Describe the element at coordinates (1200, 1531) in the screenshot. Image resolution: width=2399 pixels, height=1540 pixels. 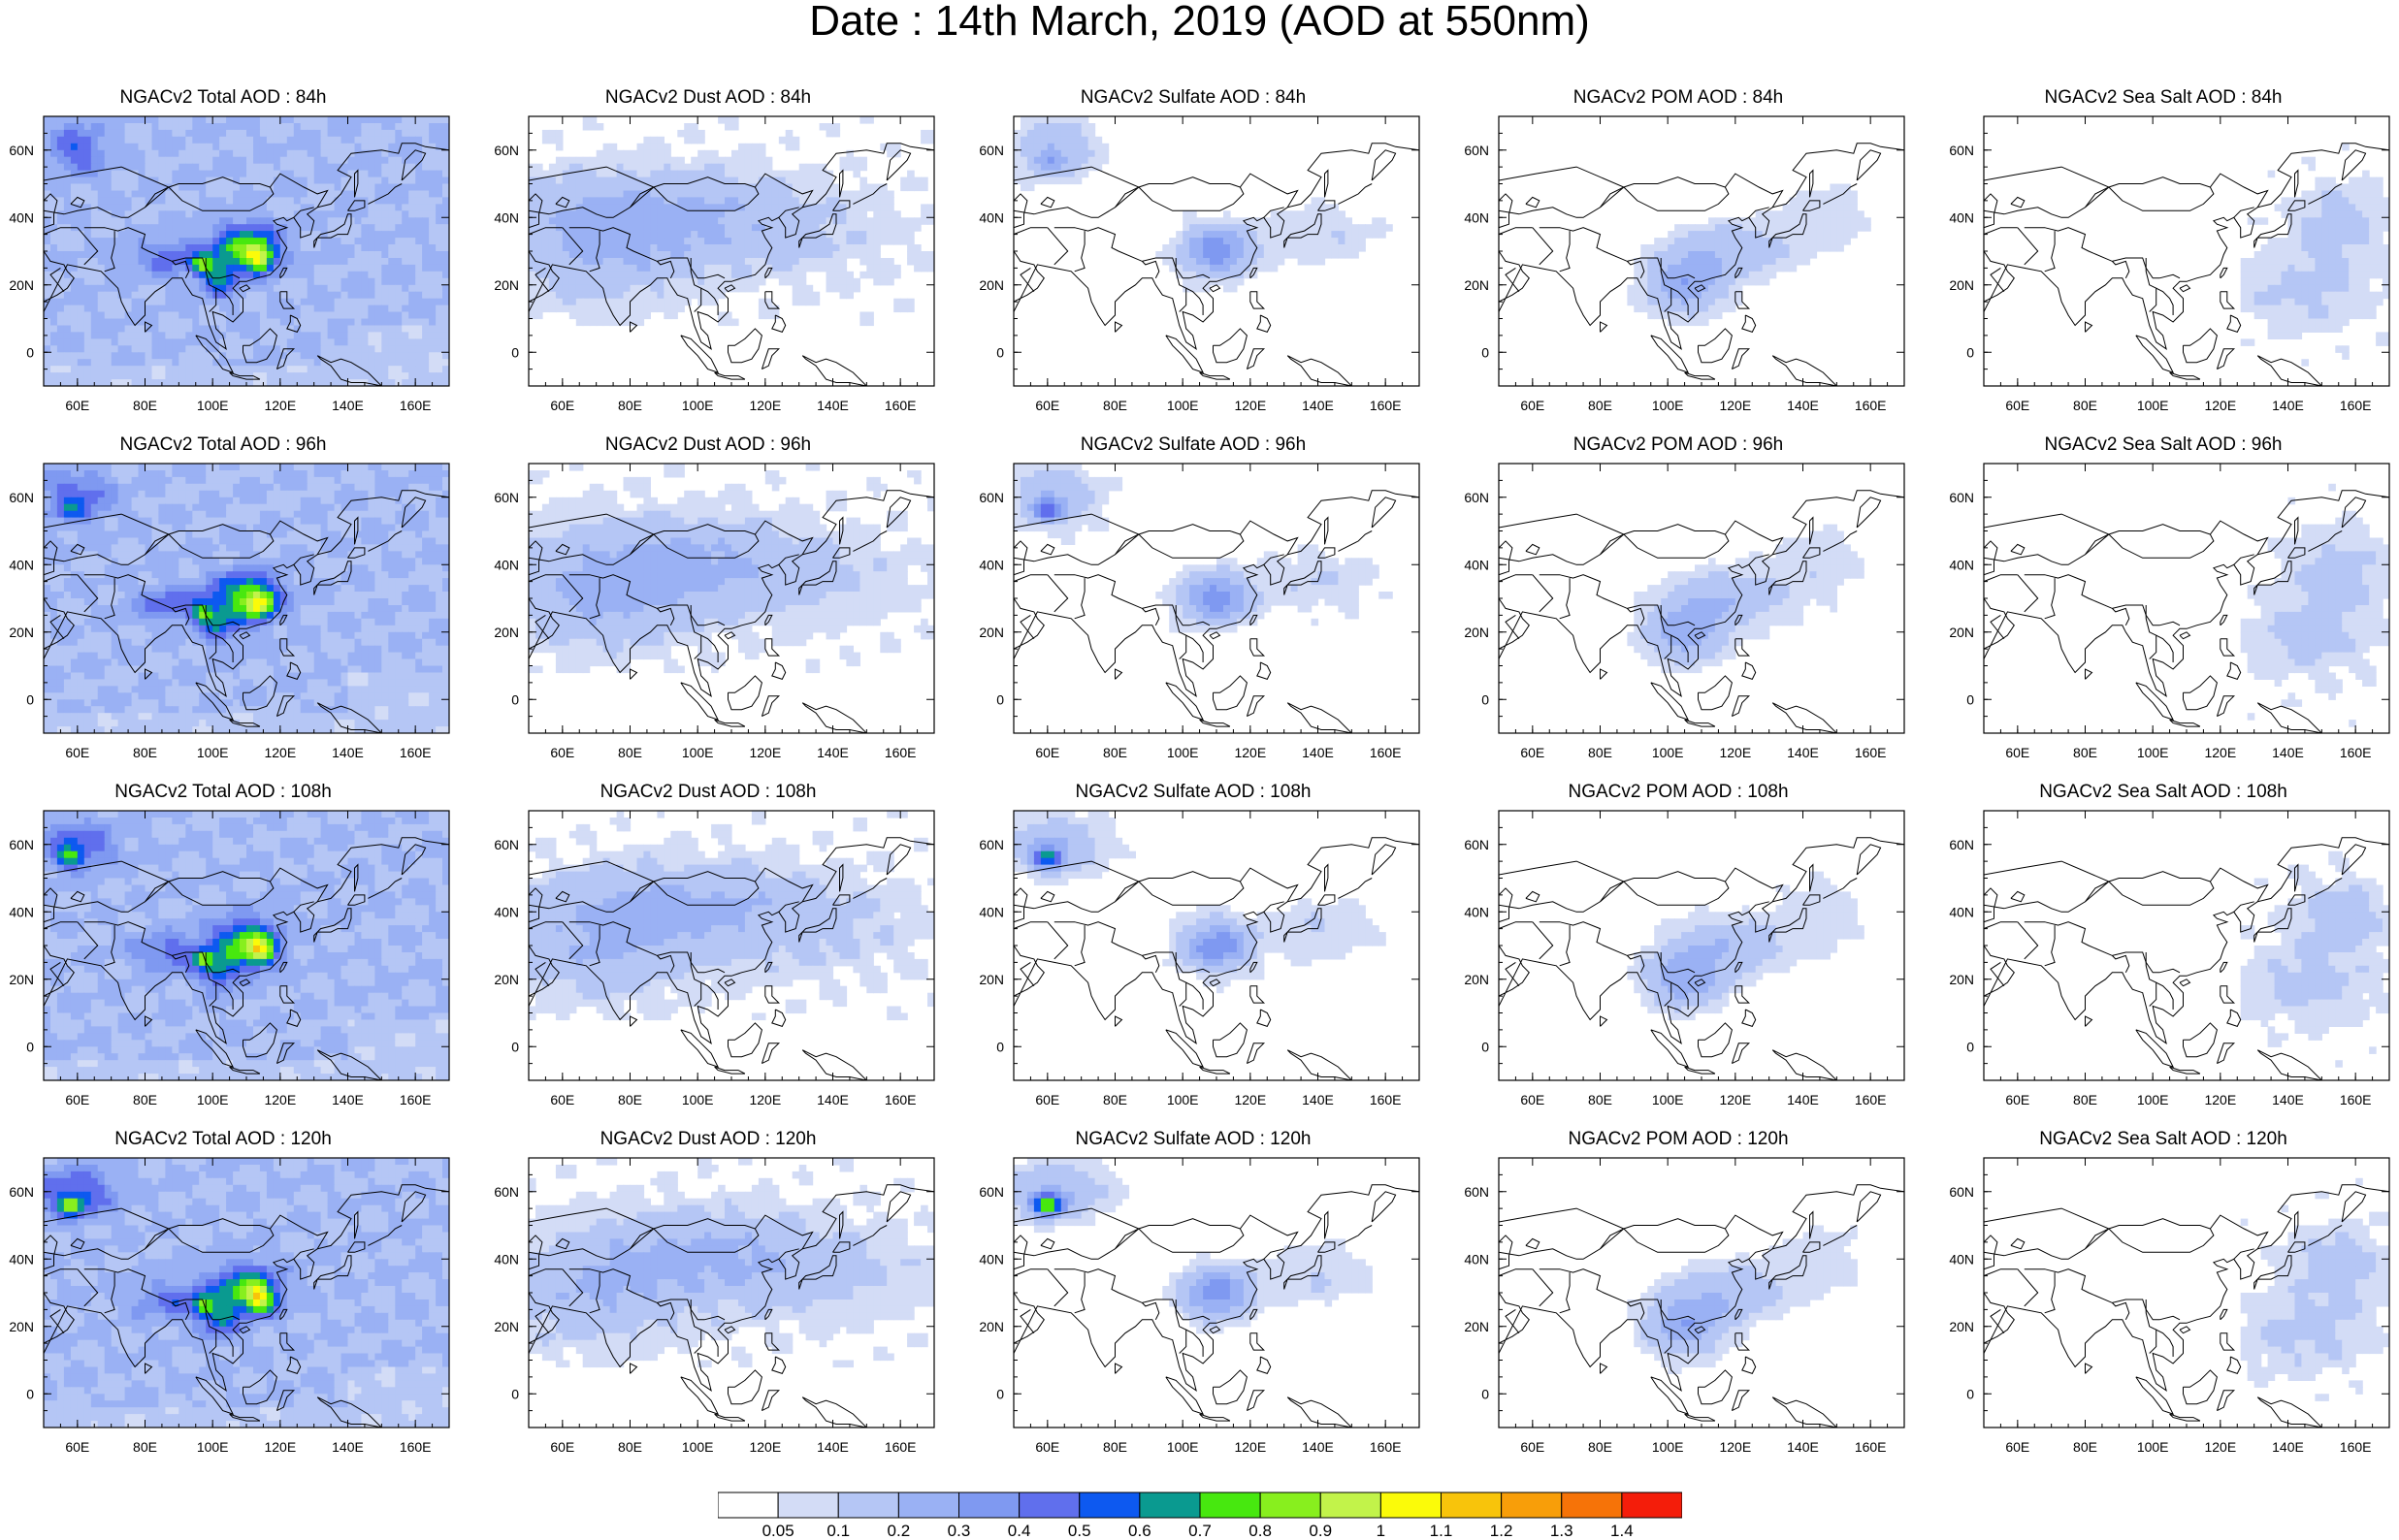
I see `colorbar-label: 0.7` at that location.